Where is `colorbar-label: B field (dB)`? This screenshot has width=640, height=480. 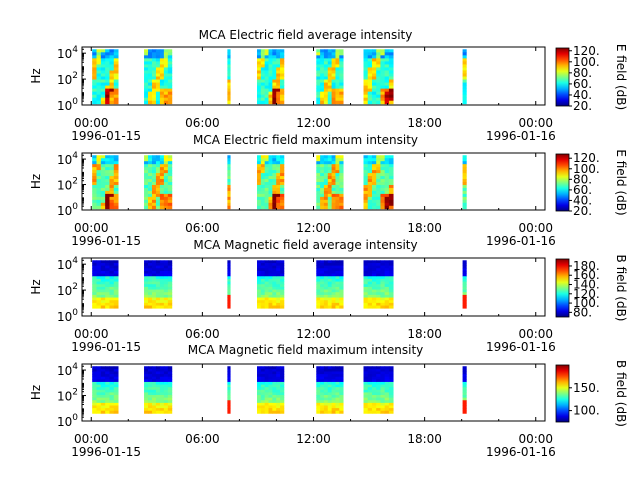
colorbar-label: B field (dB) is located at coordinates (621, 393).